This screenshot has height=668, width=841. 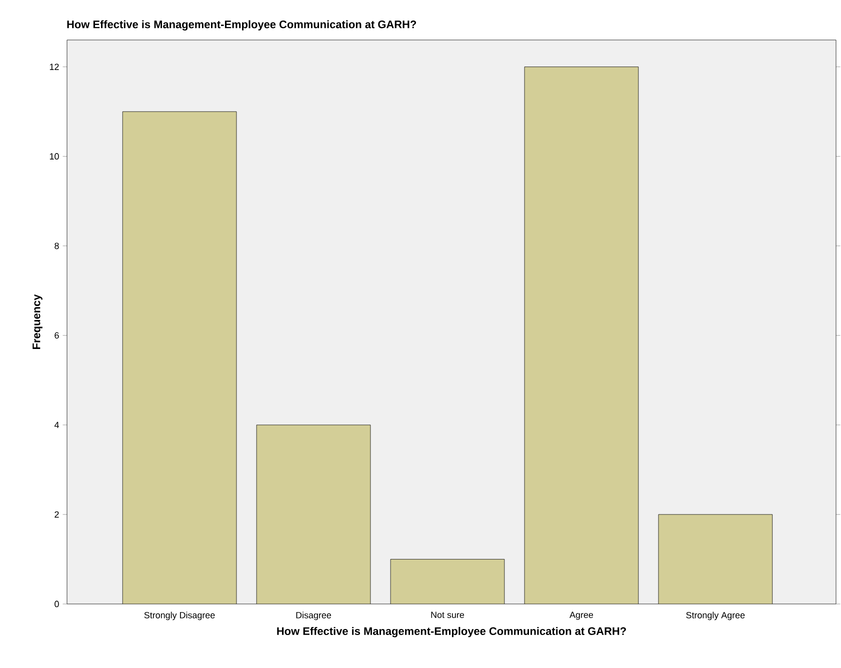 I want to click on y-tick-label: 4, so click(x=56, y=425).